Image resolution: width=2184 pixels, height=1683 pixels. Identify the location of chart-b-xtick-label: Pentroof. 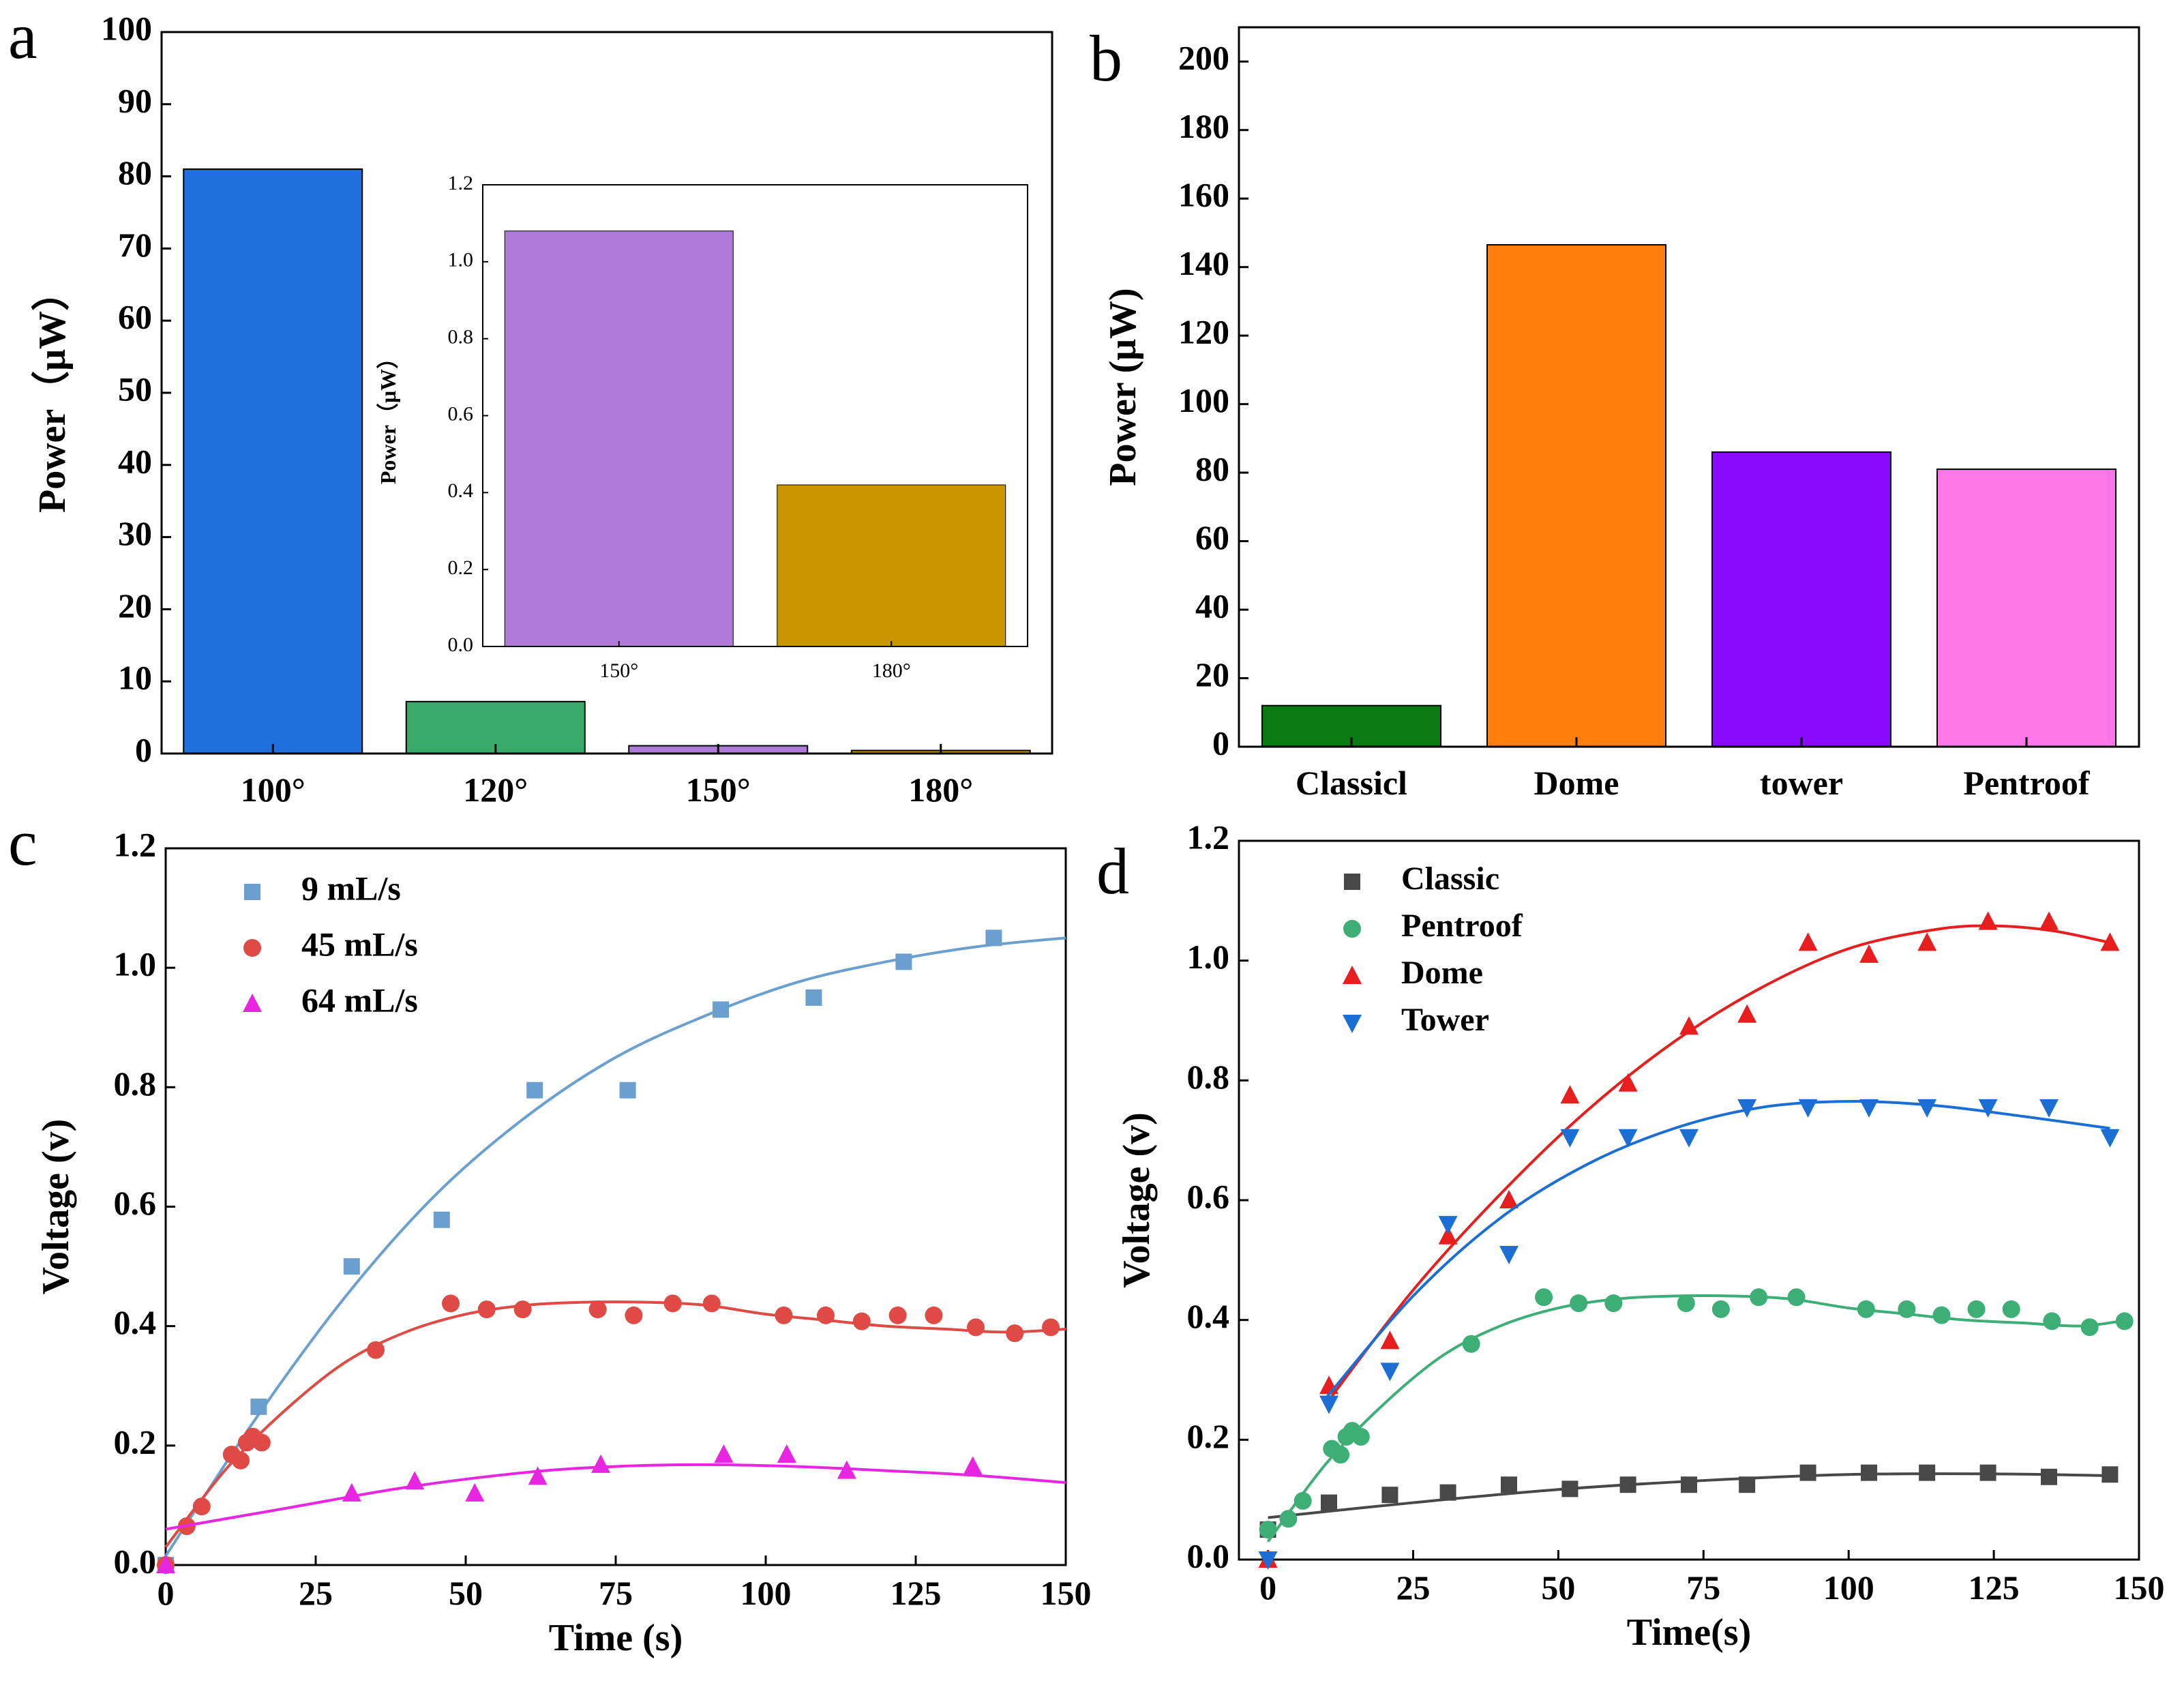
(2026, 783).